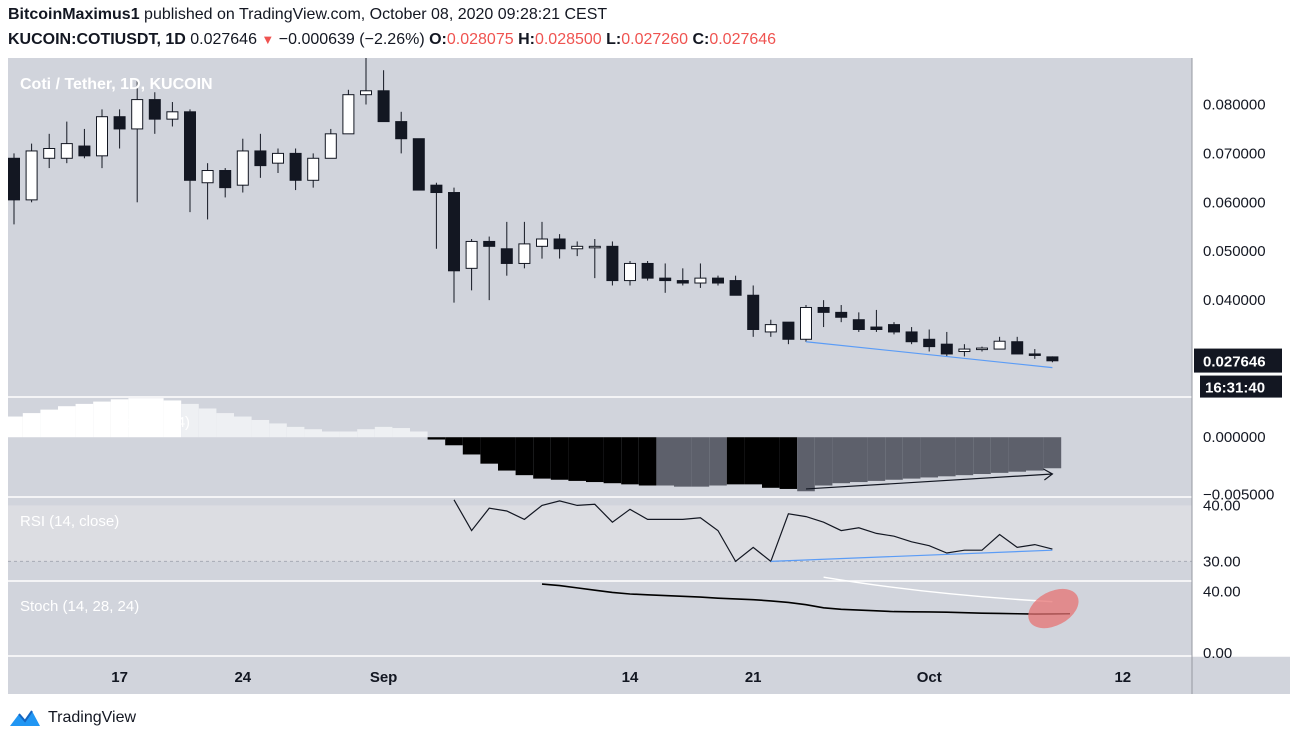 The height and width of the screenshot is (749, 1300). What do you see at coordinates (1238, 360) in the screenshot?
I see `last-price-tag` at bounding box center [1238, 360].